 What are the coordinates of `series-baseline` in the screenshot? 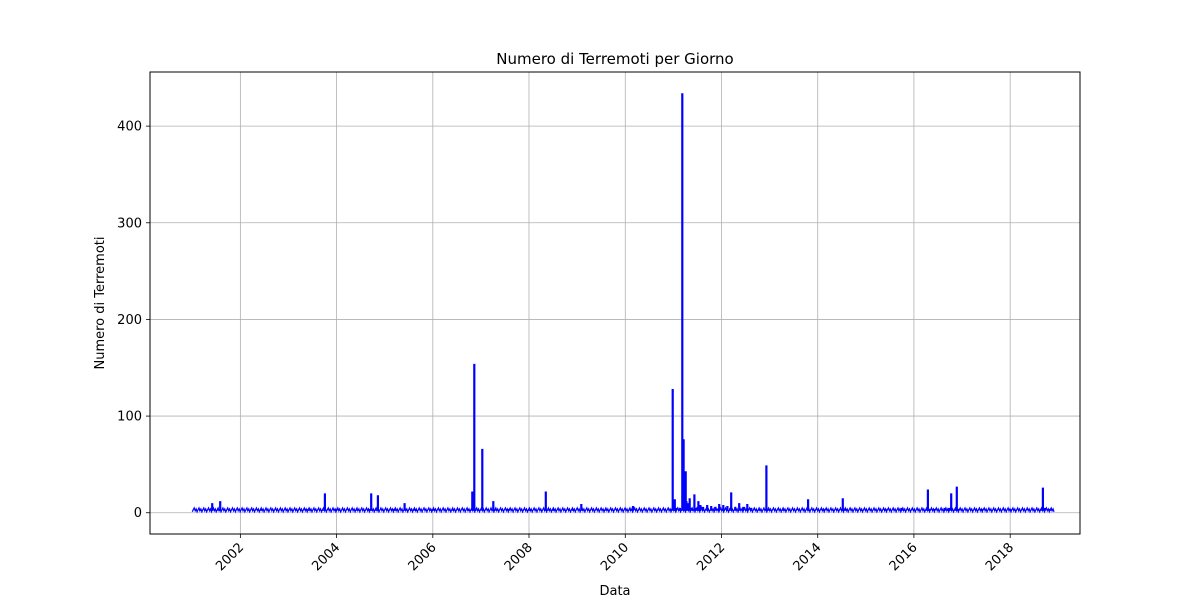 It's located at (623, 510).